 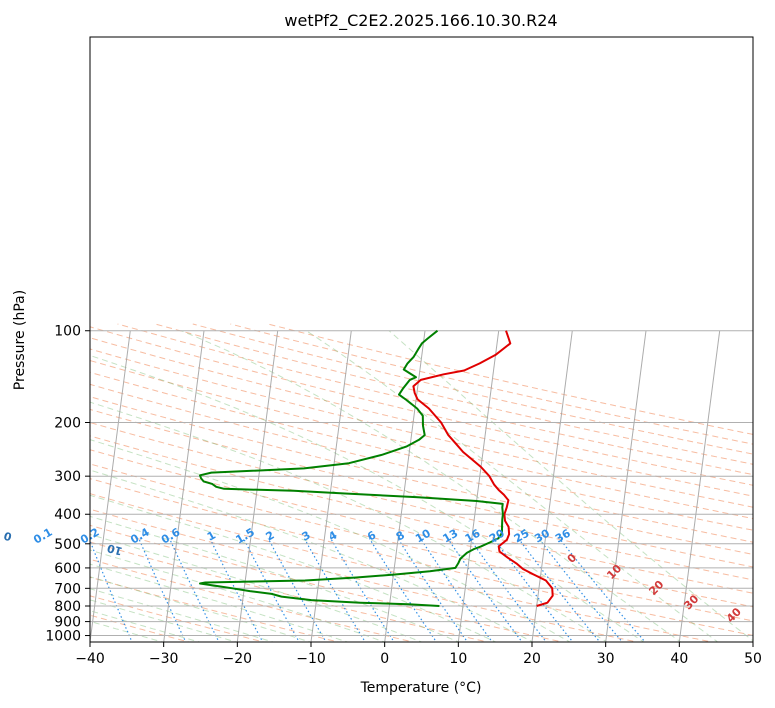 What do you see at coordinates (371, 535) in the screenshot?
I see `mixing-ratio-label: 6` at bounding box center [371, 535].